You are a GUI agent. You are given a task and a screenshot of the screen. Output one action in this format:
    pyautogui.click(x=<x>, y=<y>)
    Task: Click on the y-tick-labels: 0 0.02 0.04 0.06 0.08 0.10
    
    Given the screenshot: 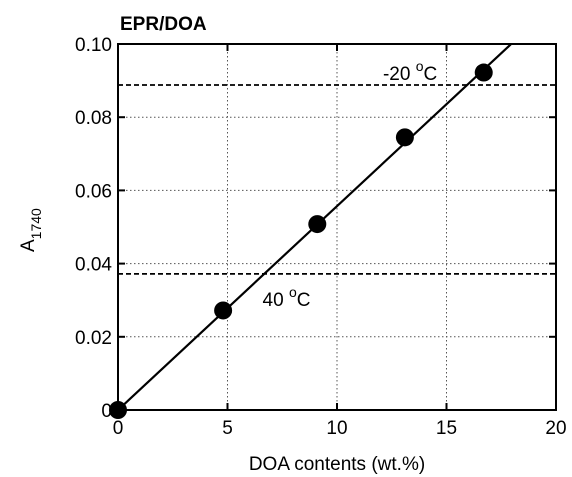 What is the action you would take?
    pyautogui.click(x=93, y=228)
    